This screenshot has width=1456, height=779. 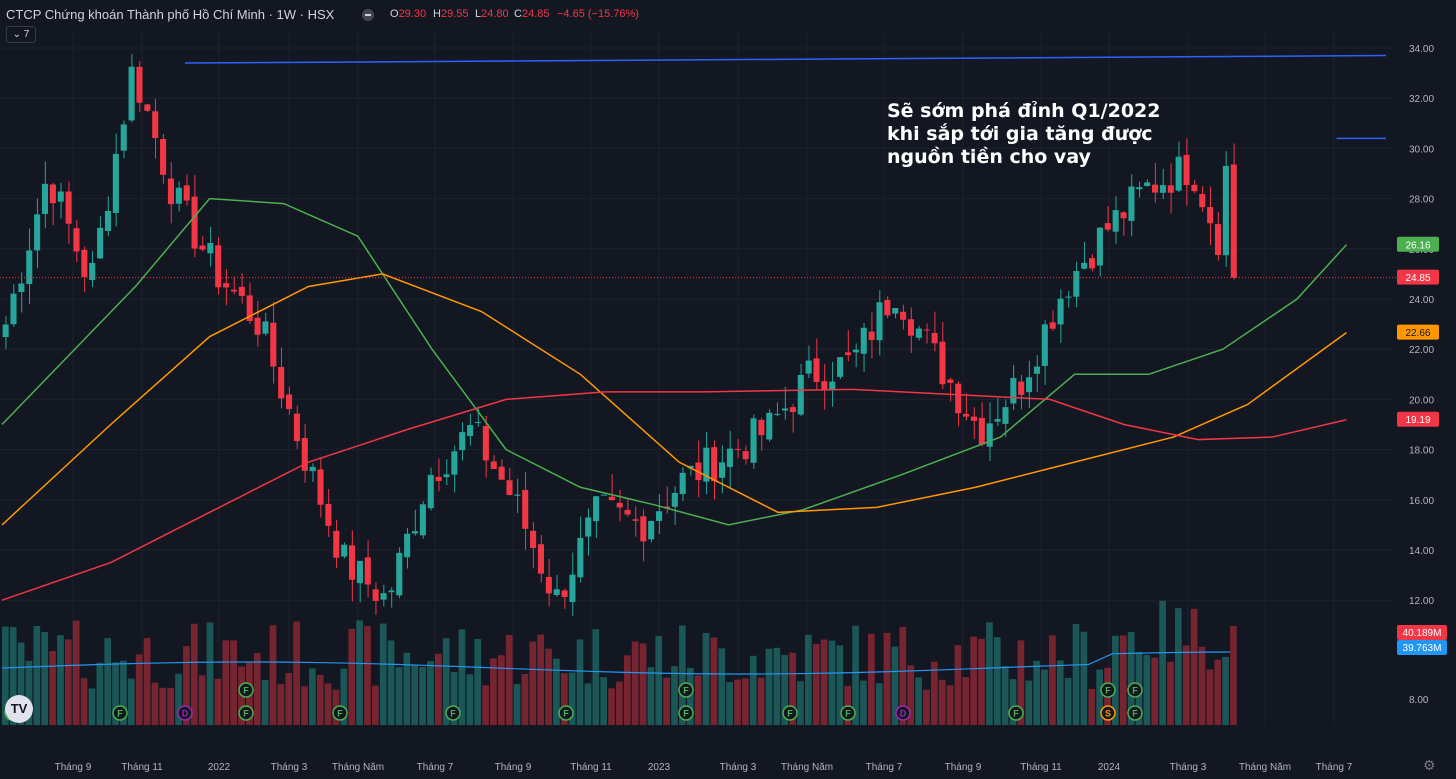 What do you see at coordinates (1419, 700) in the screenshot?
I see `y-tick-label: 8.00` at bounding box center [1419, 700].